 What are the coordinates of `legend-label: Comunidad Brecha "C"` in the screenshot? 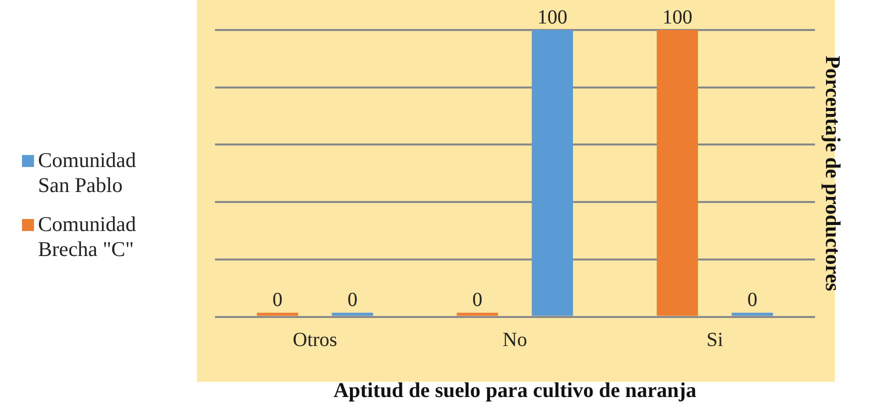 It's located at (87, 237).